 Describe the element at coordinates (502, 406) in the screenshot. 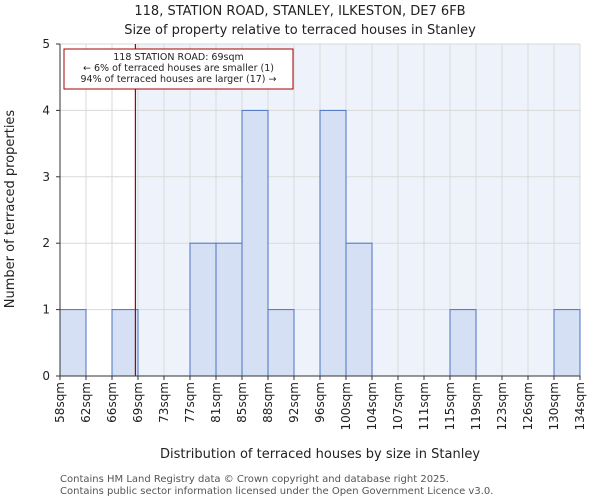

I see `x-tick-label: 123sqm` at that location.